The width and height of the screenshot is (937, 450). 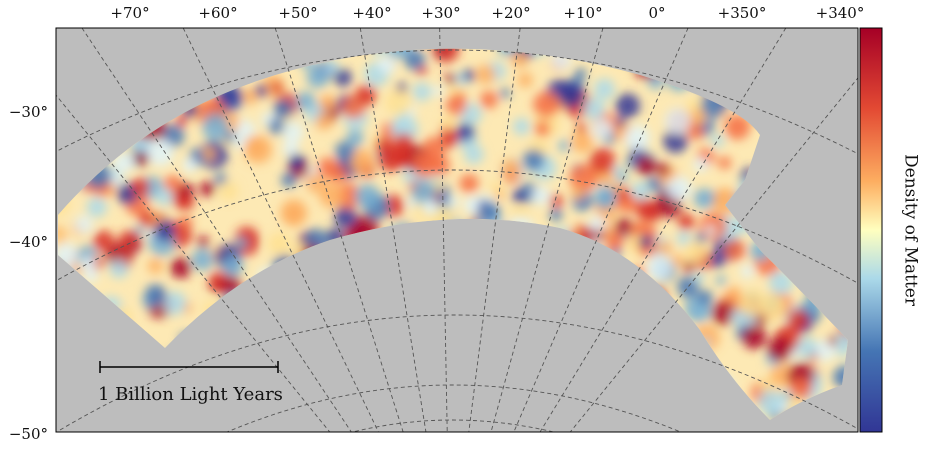 What do you see at coordinates (339, 230) in the screenshot?
I see `ra-line` at bounding box center [339, 230].